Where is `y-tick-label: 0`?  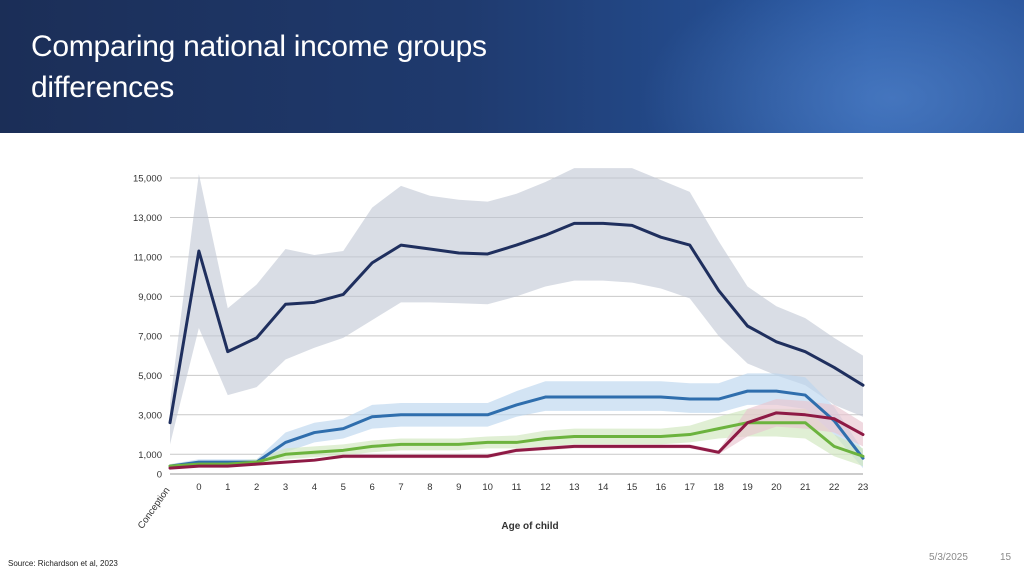
y-tick-label: 0 is located at coordinates (159, 475).